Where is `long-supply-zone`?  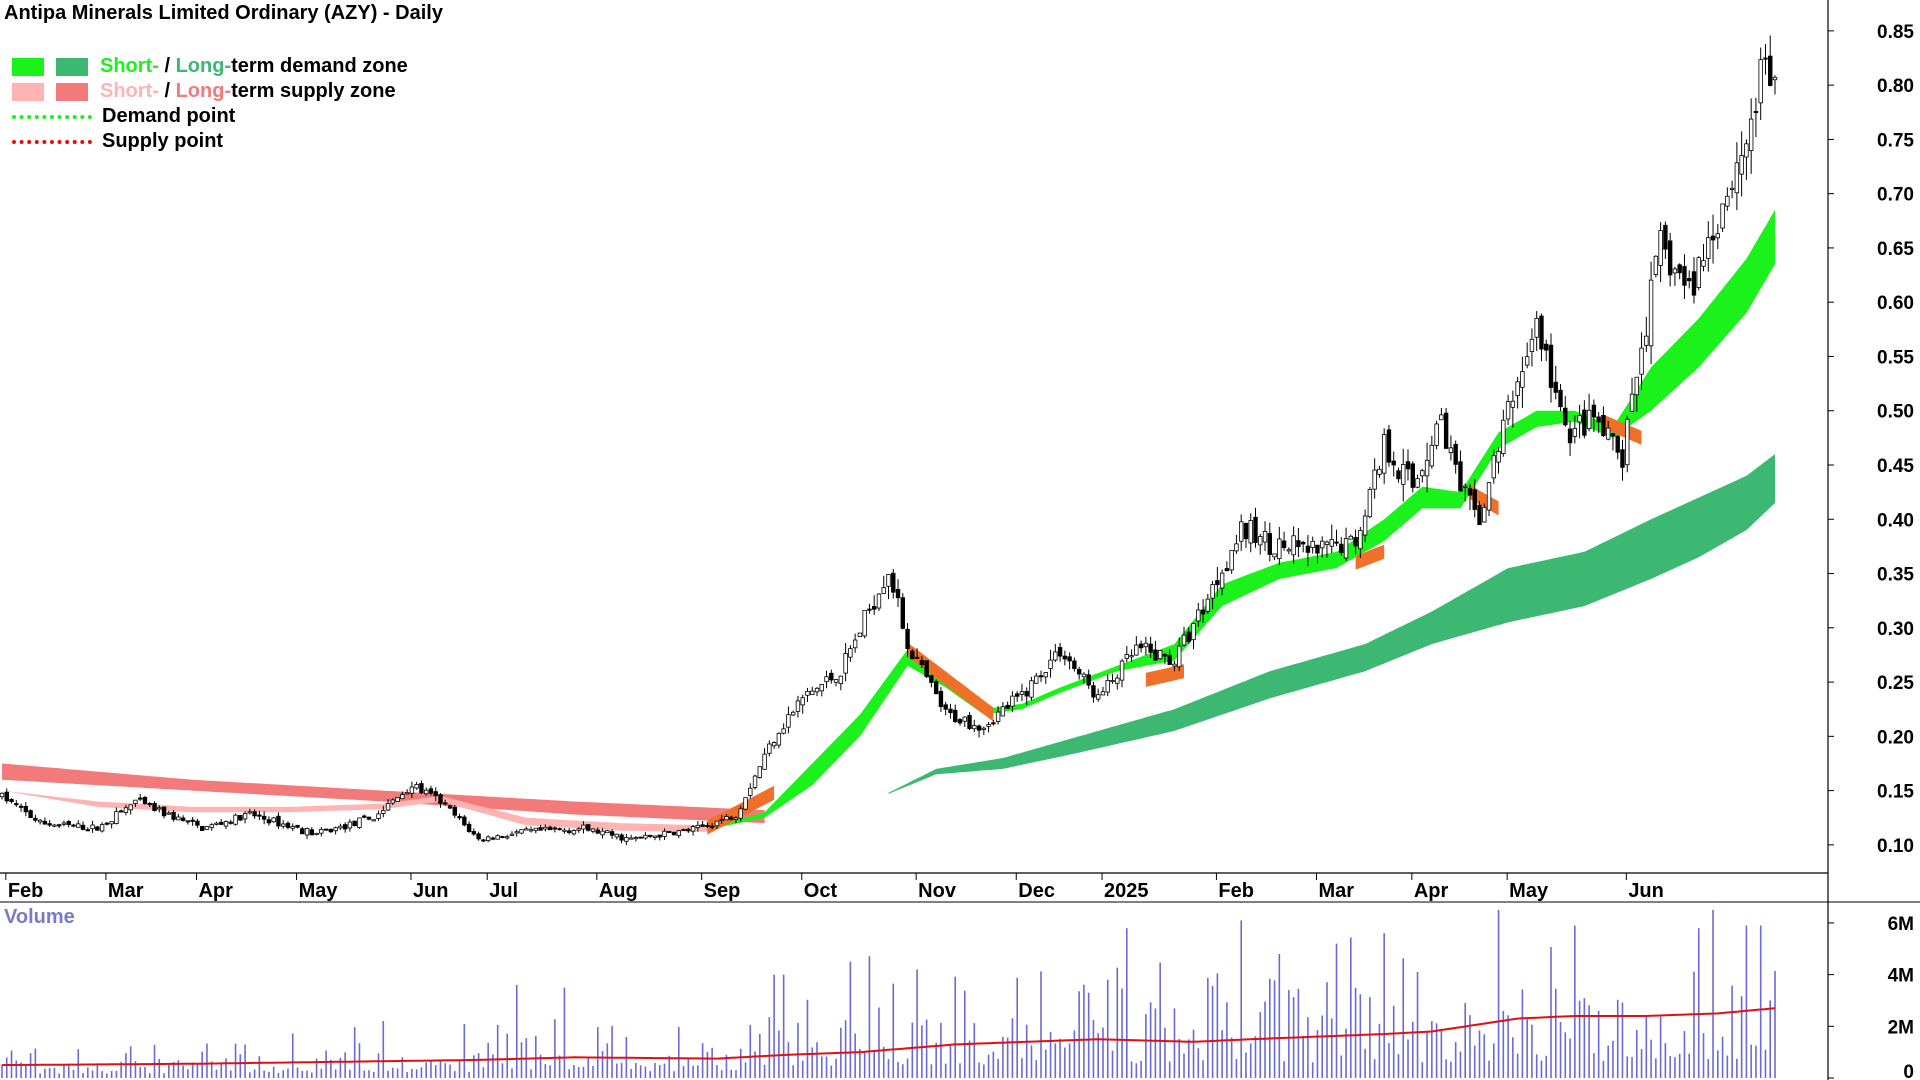
long-supply-zone is located at coordinates (383, 793).